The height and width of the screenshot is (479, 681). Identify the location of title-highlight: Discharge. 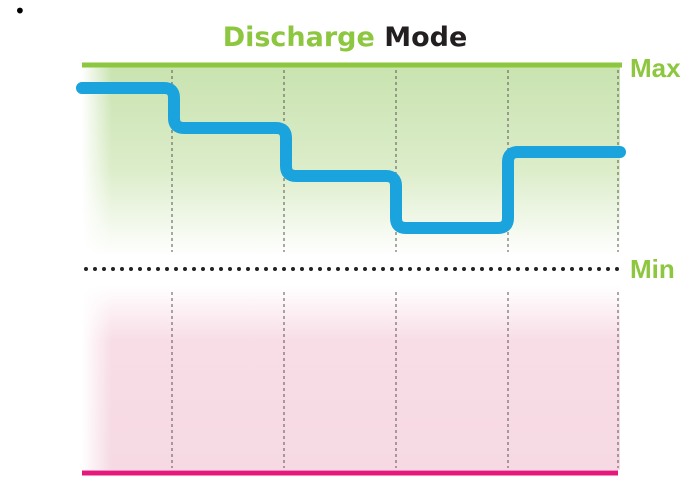
(299, 37).